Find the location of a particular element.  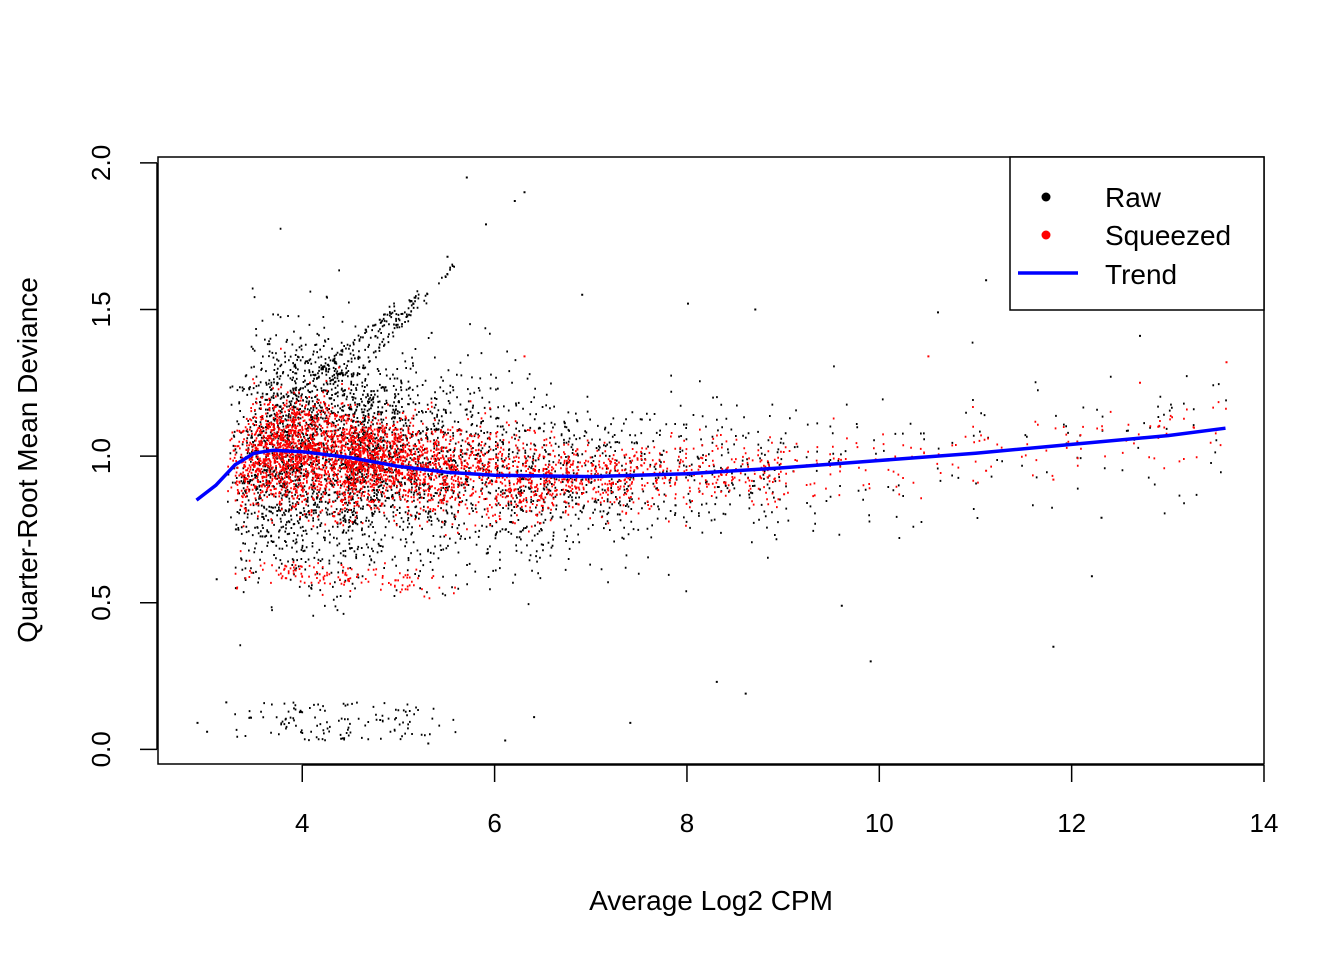

x-axis: 4 6 8 10 12 14 is located at coordinates (787, 801).